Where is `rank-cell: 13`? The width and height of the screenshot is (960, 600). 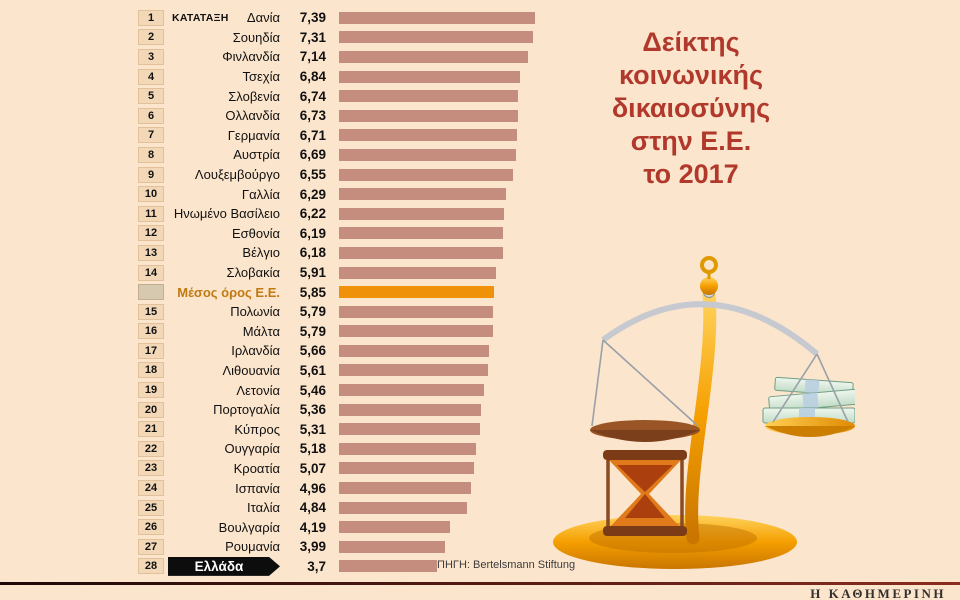
rank-cell: 13 is located at coordinates (153, 252).